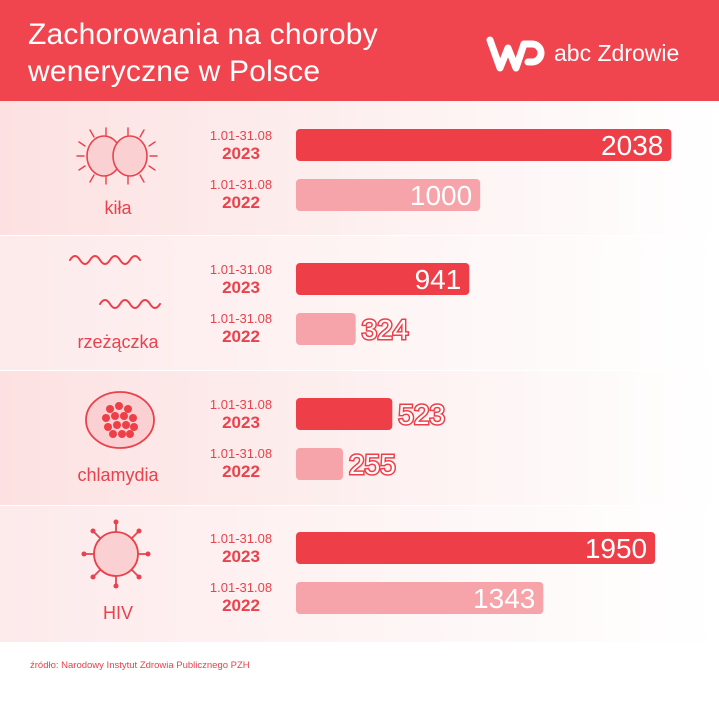  I want to click on bar-value-label: 941, so click(438, 279).